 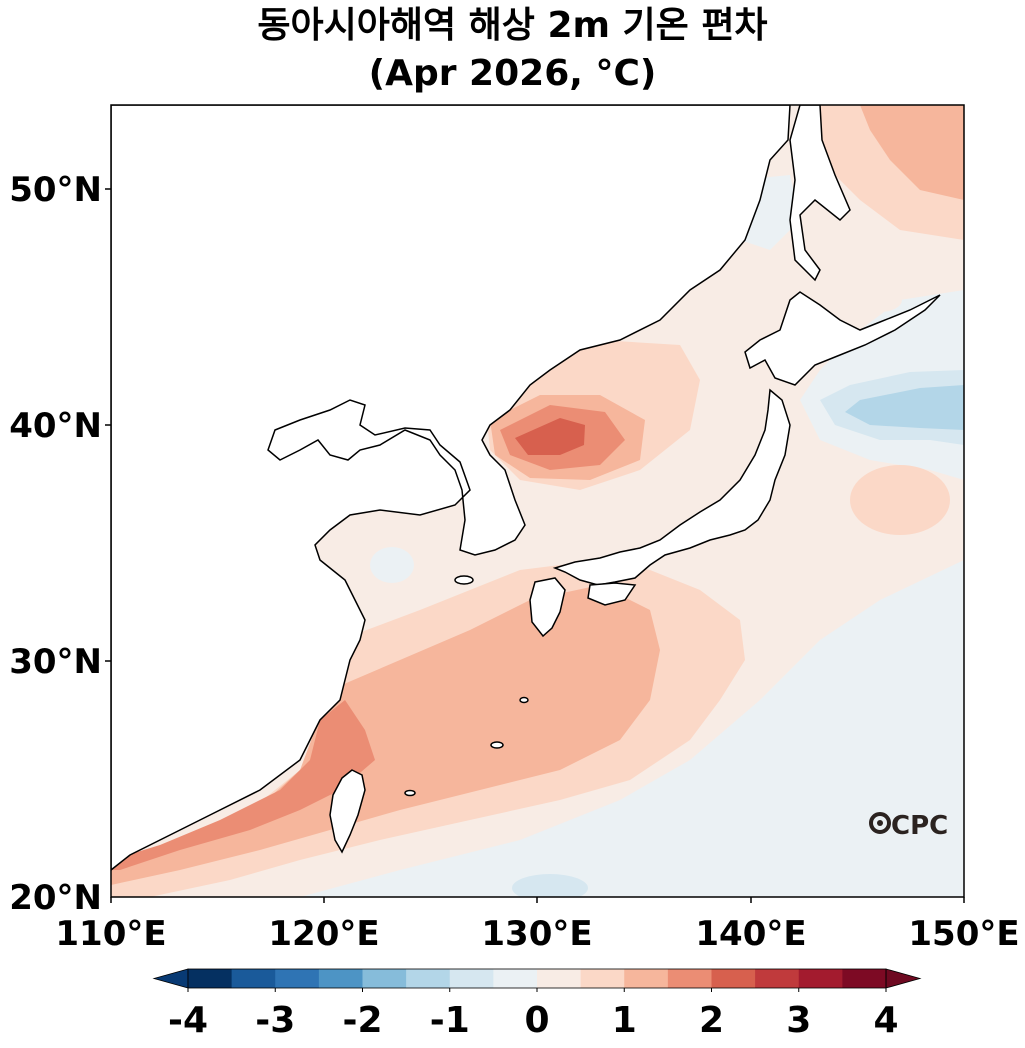 What do you see at coordinates (919, 826) in the screenshot?
I see `logo-text: CPC` at bounding box center [919, 826].